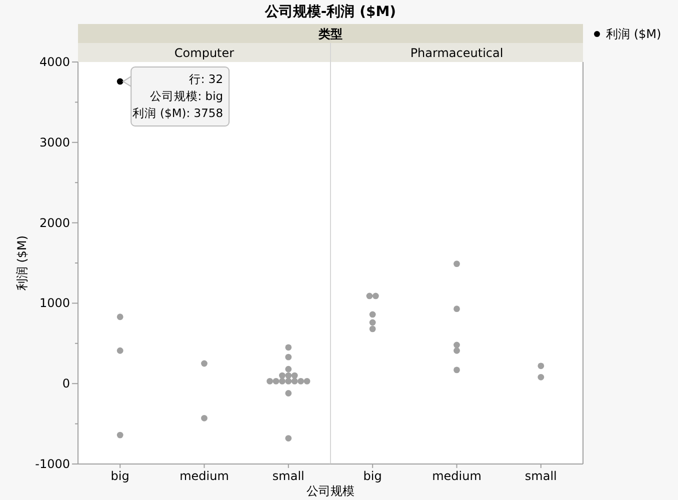 The height and width of the screenshot is (500, 678). What do you see at coordinates (54, 142) in the screenshot?
I see `y-tick-label: 3000` at bounding box center [54, 142].